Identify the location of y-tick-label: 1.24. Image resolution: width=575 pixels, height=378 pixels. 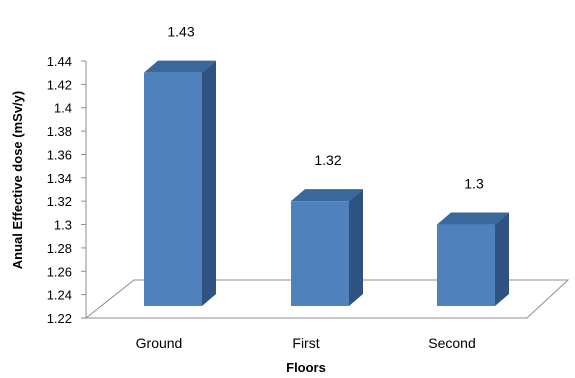
(59, 295).